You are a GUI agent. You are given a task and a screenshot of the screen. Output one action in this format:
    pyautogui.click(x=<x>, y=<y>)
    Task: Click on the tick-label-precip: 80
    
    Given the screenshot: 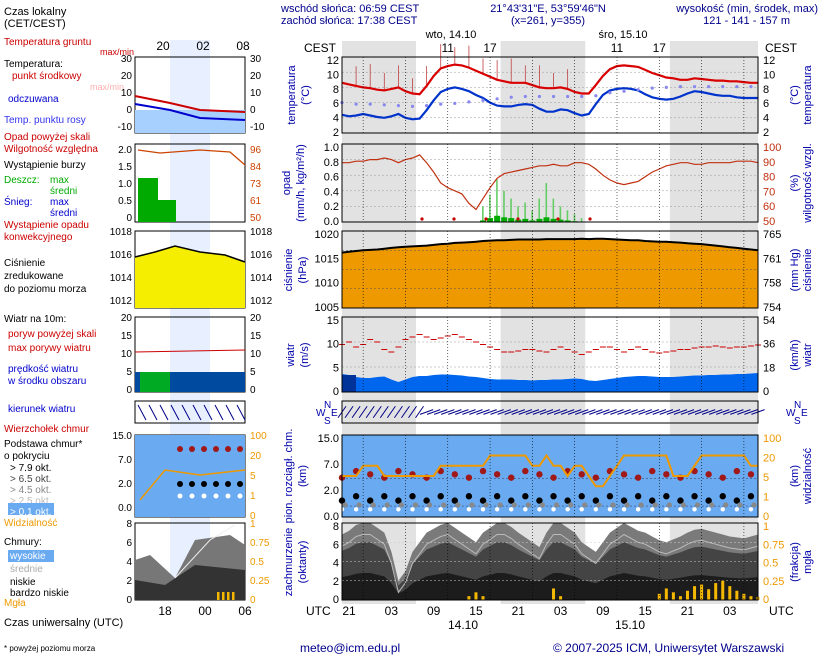 What is the action you would take?
    pyautogui.click(x=769, y=178)
    